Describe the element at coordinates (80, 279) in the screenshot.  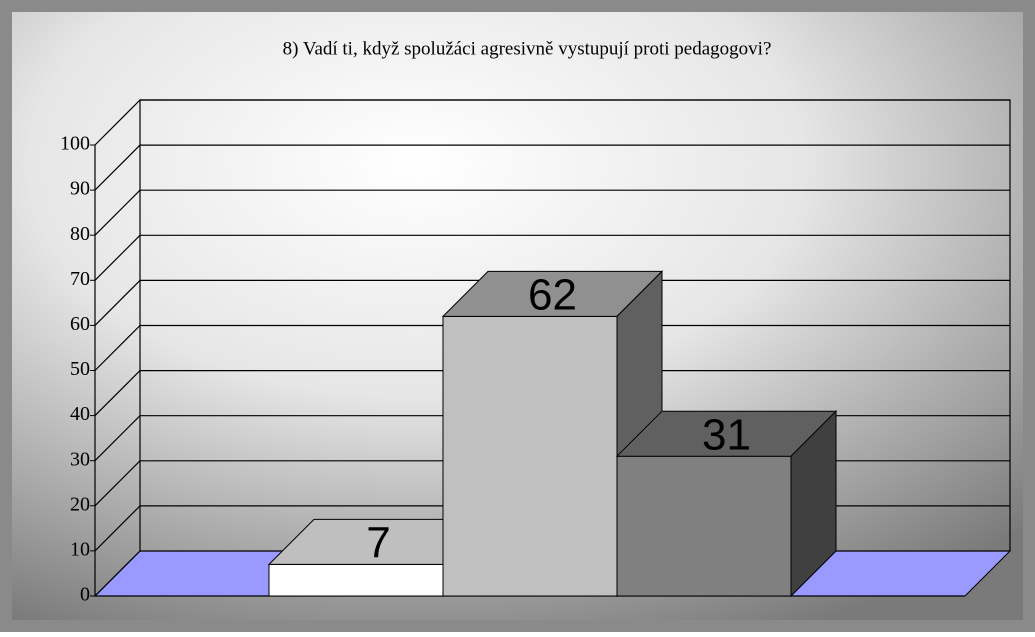
I see `y-tick-label: 70` at that location.